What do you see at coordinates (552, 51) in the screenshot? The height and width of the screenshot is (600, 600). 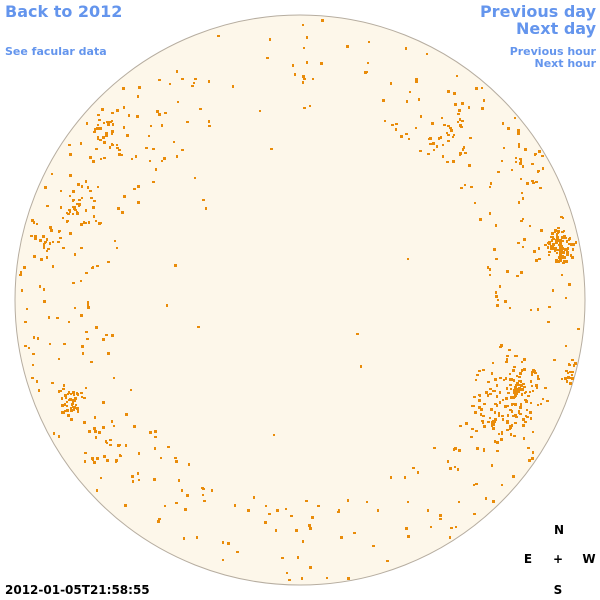 I see `previous-hour-link: Previous hour` at bounding box center [552, 51].